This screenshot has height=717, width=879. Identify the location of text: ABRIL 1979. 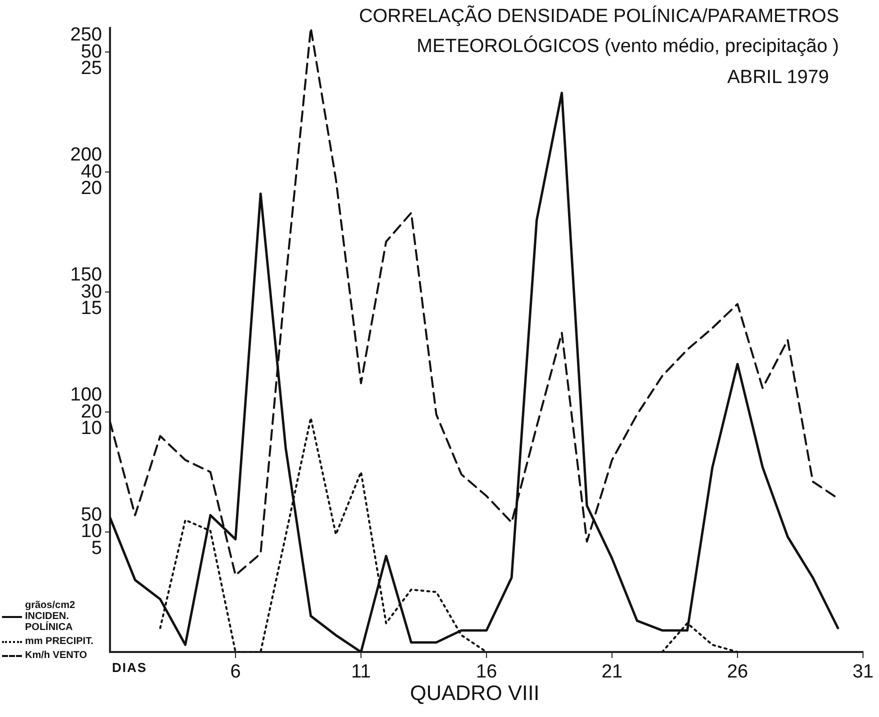
(777, 78).